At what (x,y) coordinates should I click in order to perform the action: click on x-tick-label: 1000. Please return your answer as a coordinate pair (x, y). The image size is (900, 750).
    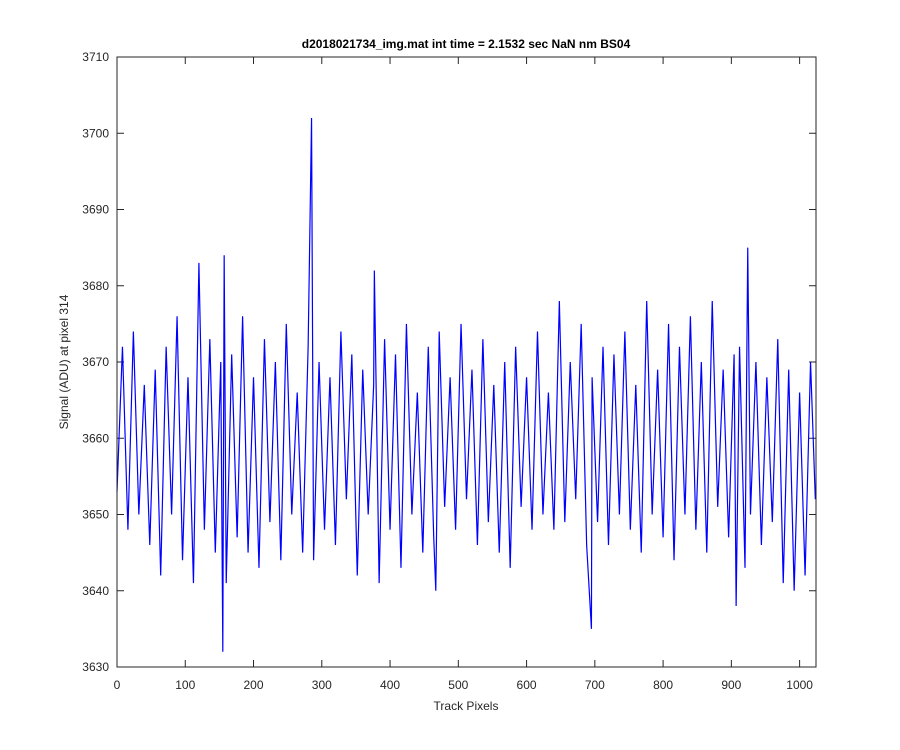
    Looking at the image, I should click on (799, 685).